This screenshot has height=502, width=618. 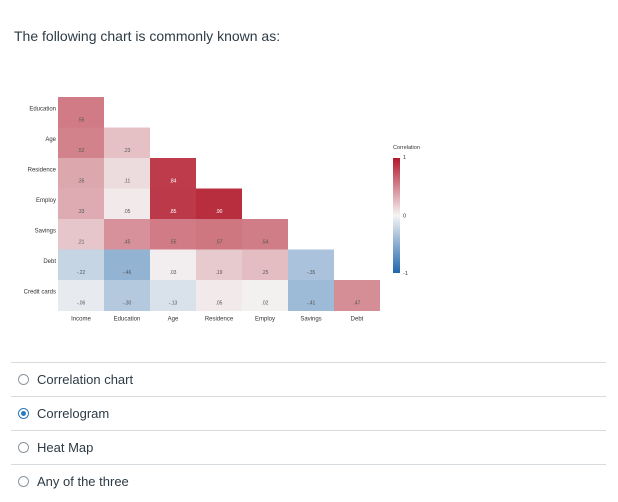 What do you see at coordinates (45, 232) in the screenshot?
I see `row-label: Savings` at bounding box center [45, 232].